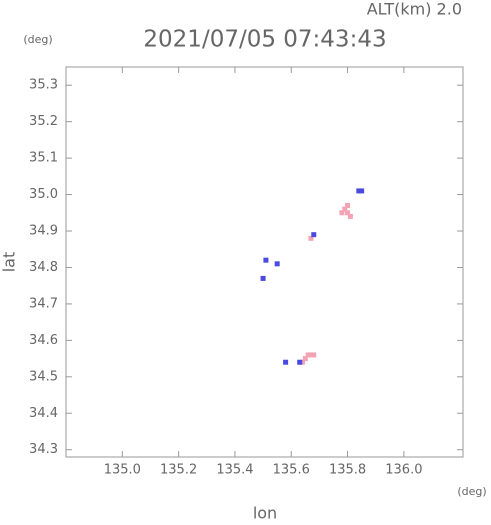  What do you see at coordinates (347, 470) in the screenshot?
I see `x-tick-label: 135.8` at bounding box center [347, 470].